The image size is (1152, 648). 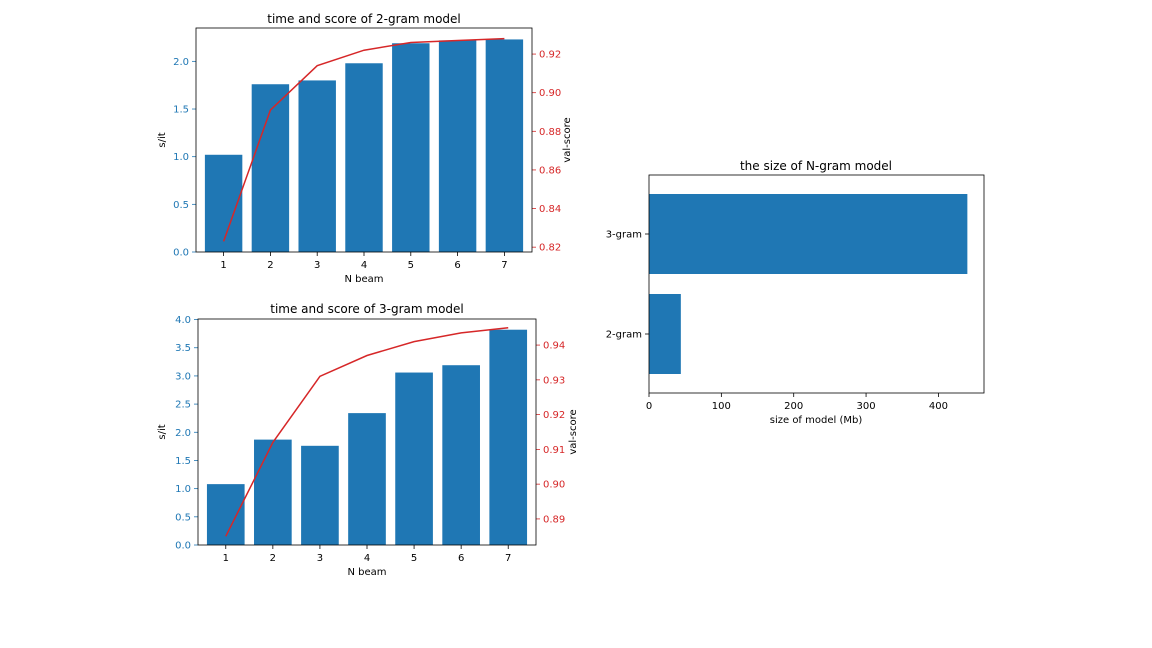 I want to click on chart-size-ytick-label-3-gram: 3-gram, so click(x=624, y=235).